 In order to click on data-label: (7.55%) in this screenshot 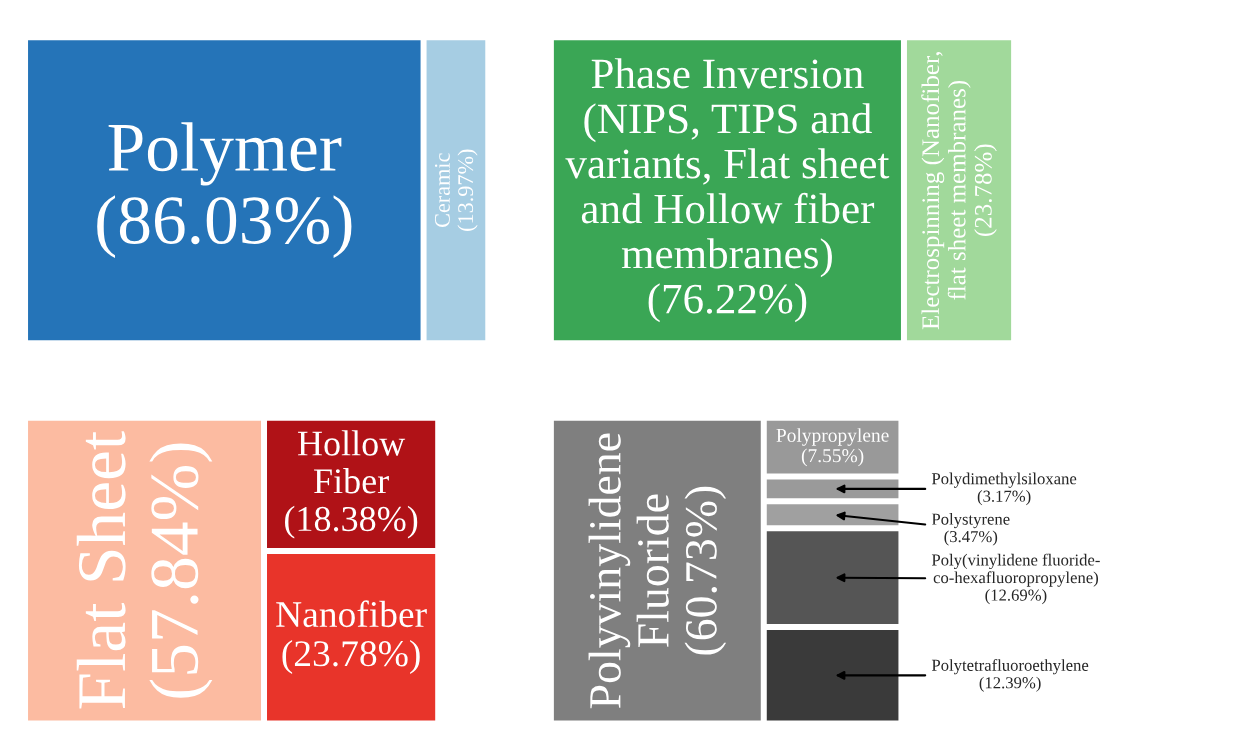, I will do `click(832, 457)`.